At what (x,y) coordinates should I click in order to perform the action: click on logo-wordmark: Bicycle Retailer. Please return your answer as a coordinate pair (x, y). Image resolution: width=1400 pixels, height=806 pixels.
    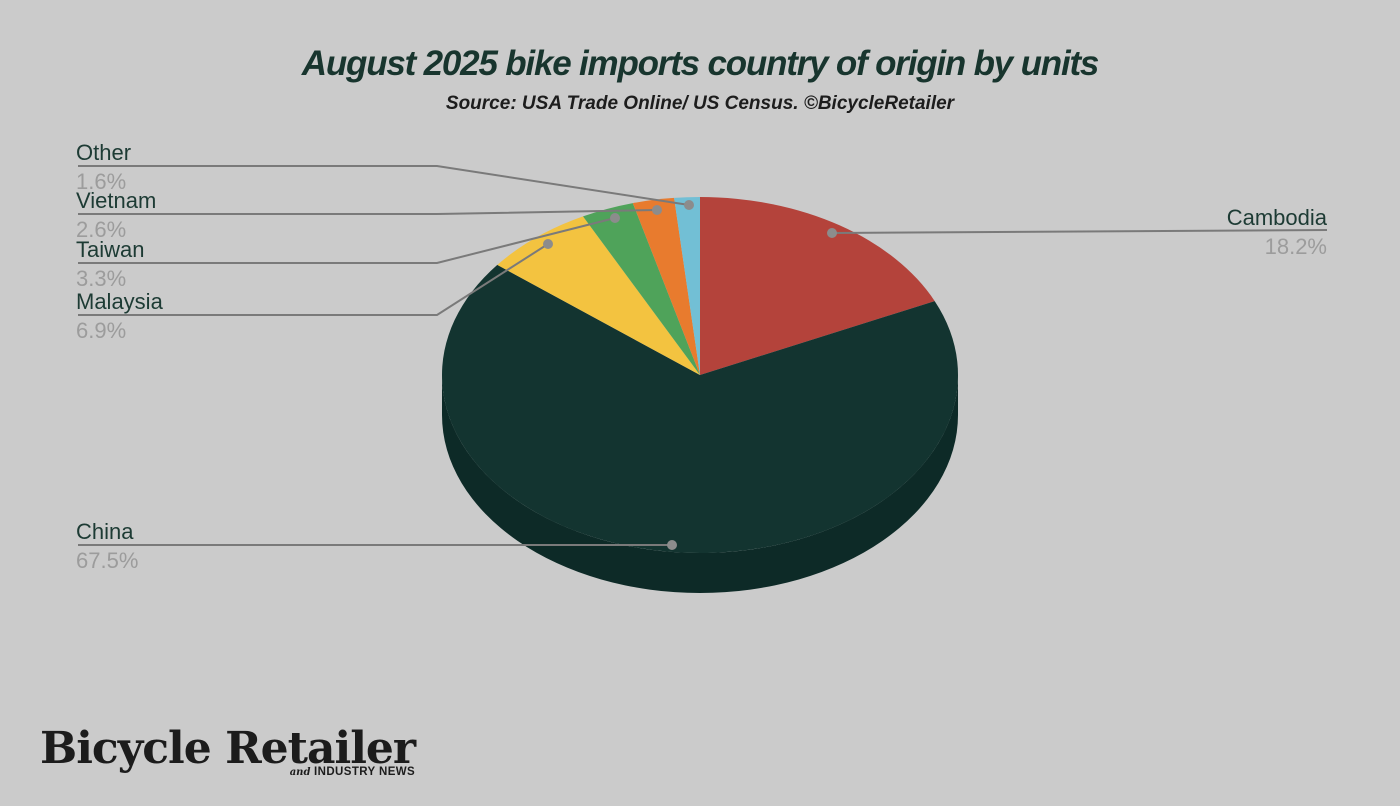
    Looking at the image, I should click on (228, 748).